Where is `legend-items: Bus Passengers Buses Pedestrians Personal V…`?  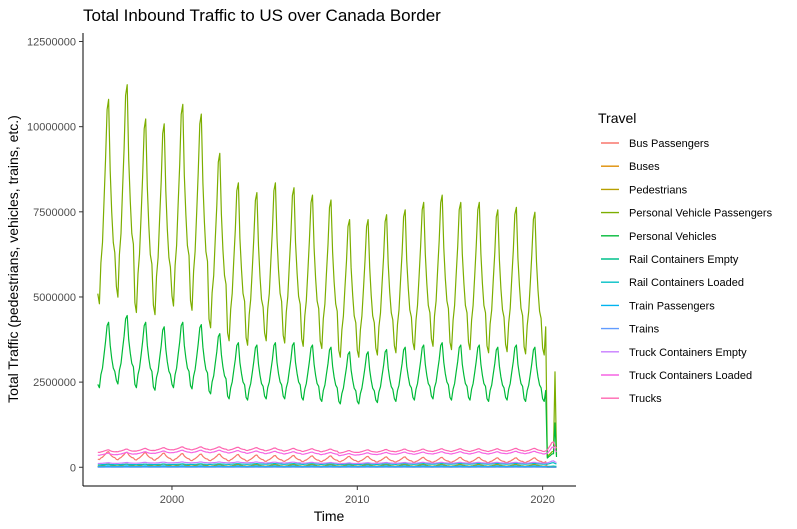 legend-items: Bus Passengers Buses Pedestrians Personal V… is located at coordinates (687, 271).